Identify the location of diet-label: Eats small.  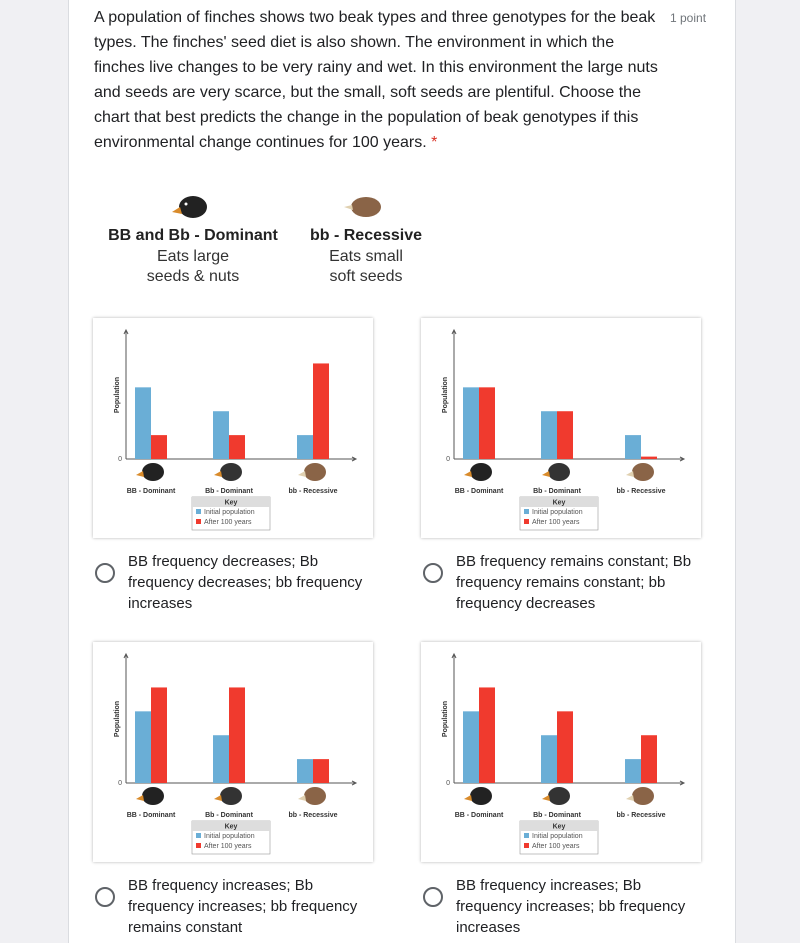
(366, 256).